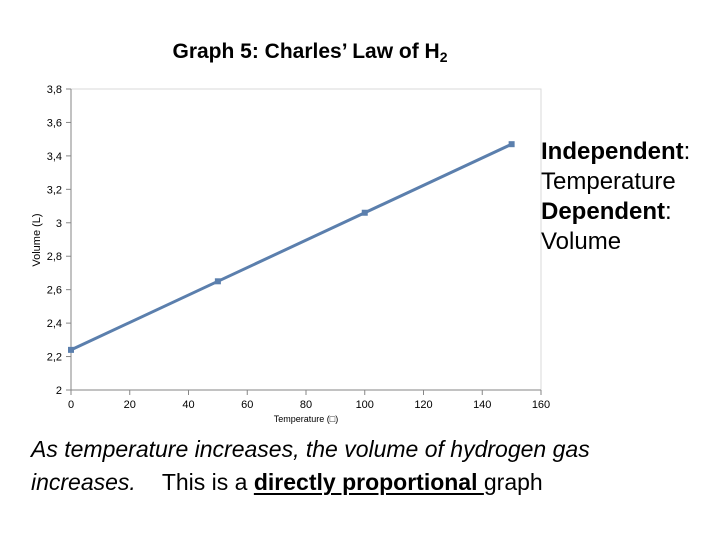 The width and height of the screenshot is (720, 540). Describe the element at coordinates (306, 405) in the screenshot. I see `x-tick-label: 80` at that location.